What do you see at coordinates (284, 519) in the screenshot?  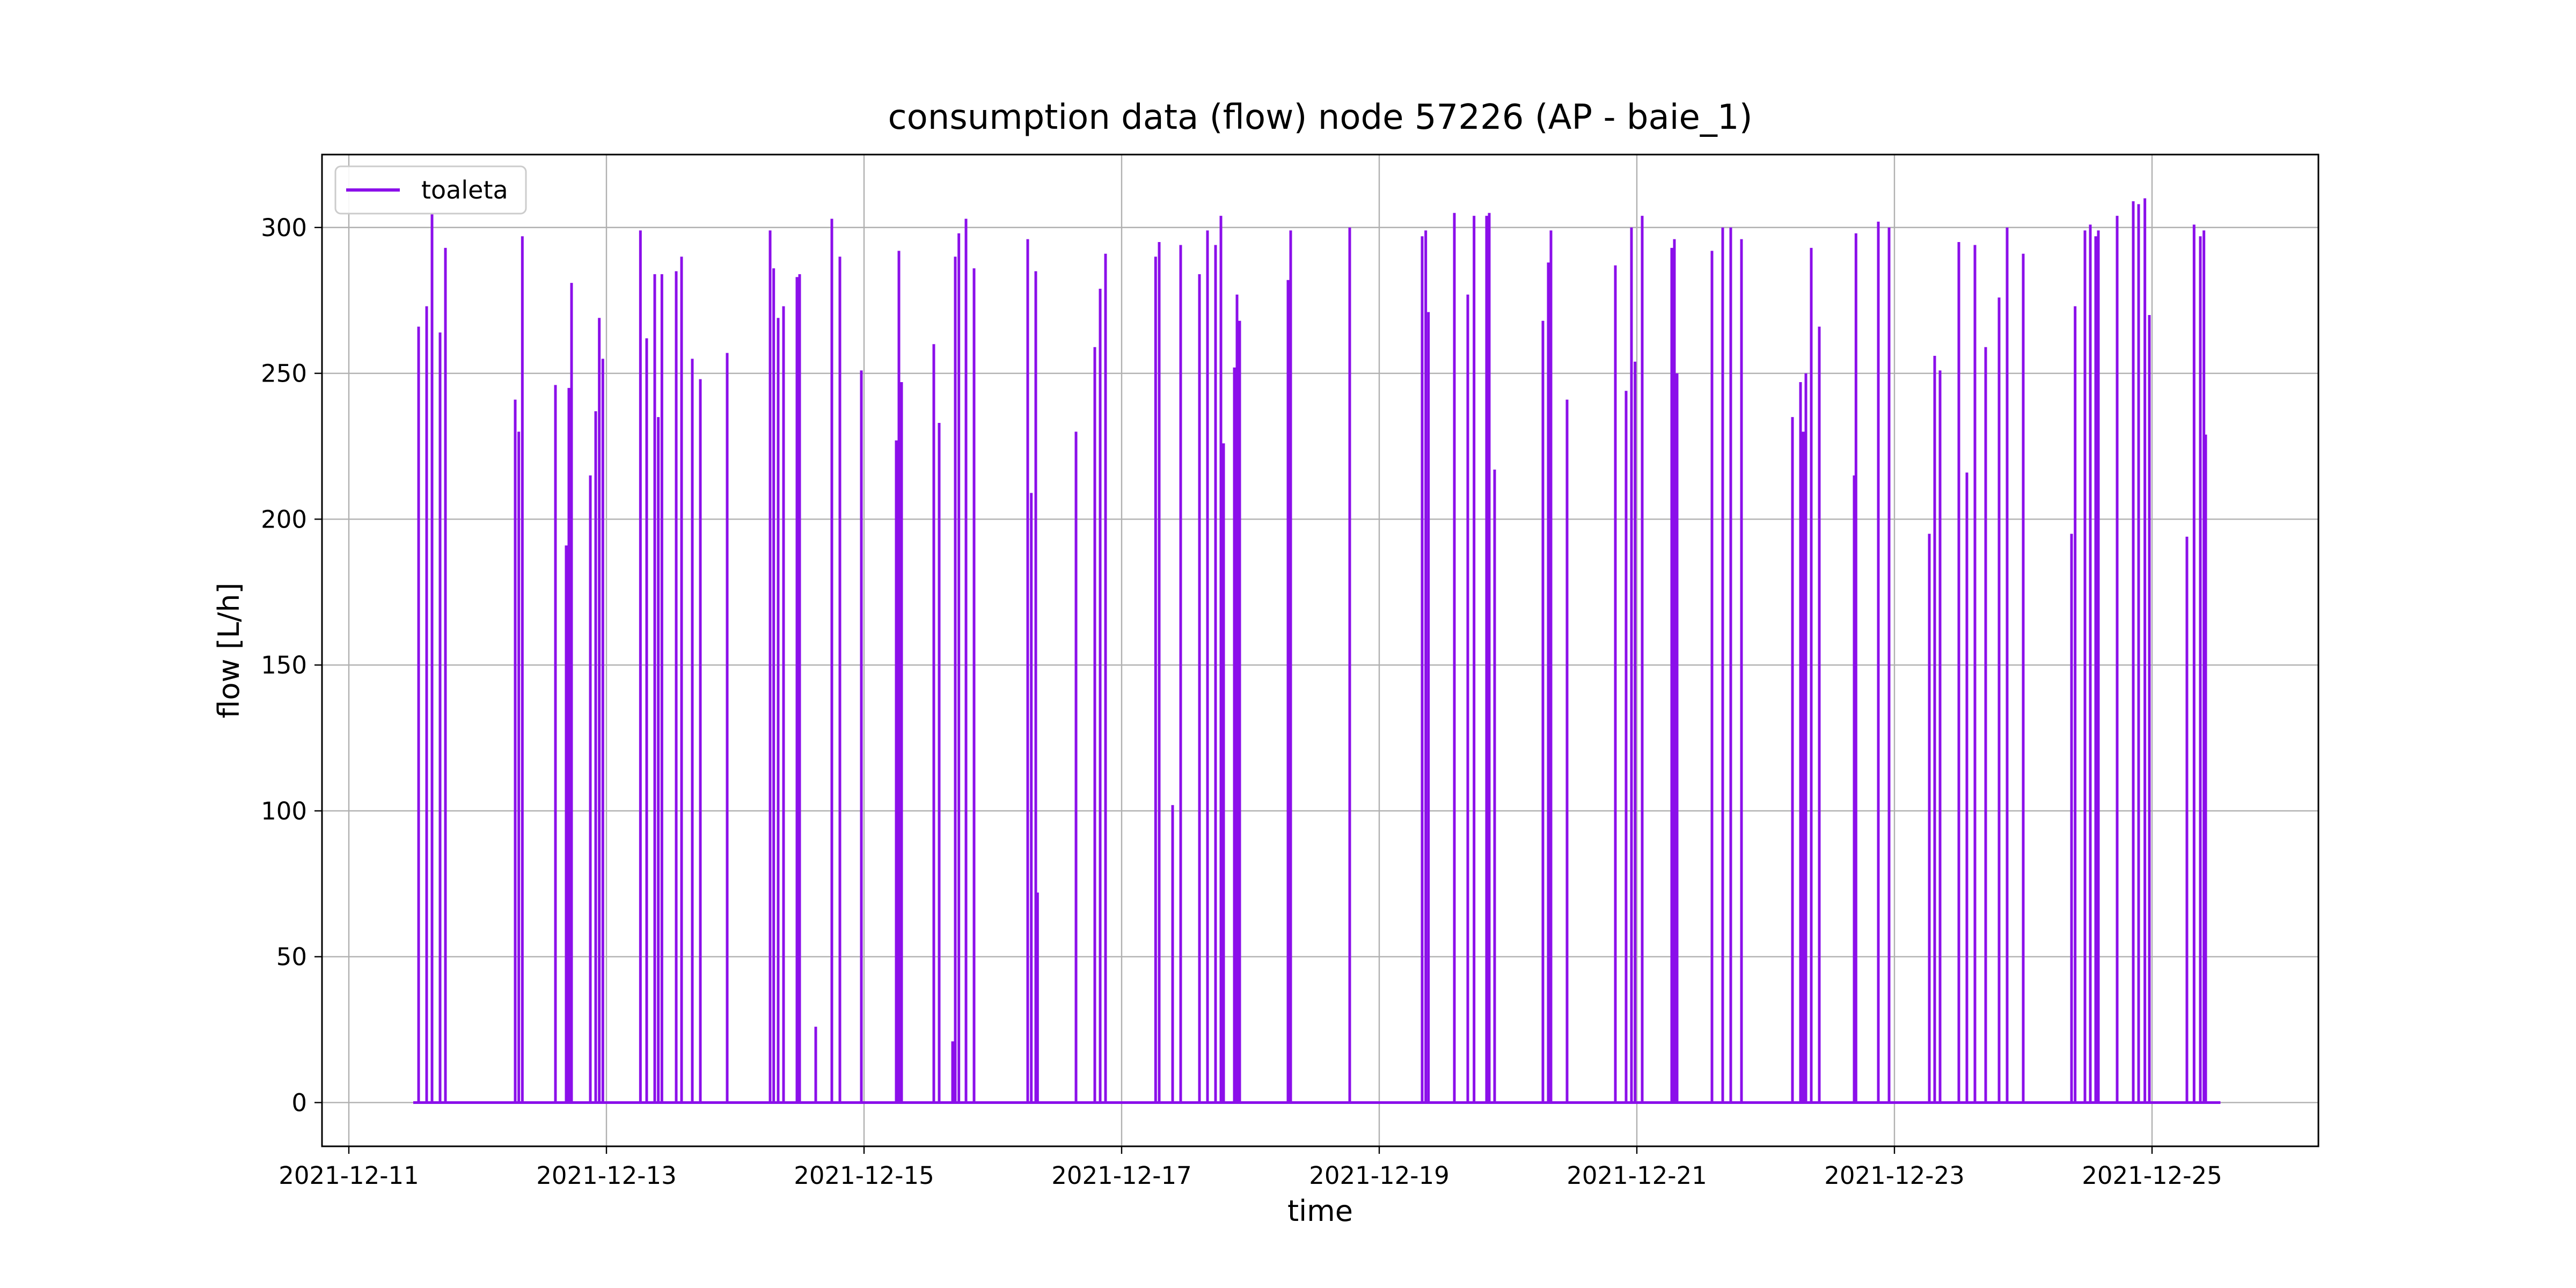 I see `y-tick-label: 200` at bounding box center [284, 519].